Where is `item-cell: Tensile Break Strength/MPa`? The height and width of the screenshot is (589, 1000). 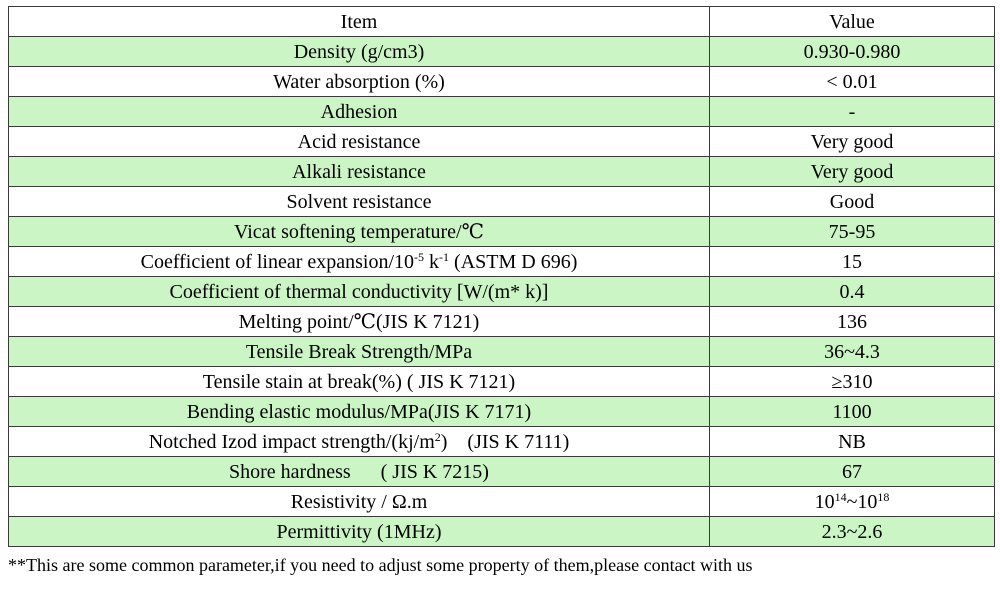
item-cell: Tensile Break Strength/MPa is located at coordinates (359, 351).